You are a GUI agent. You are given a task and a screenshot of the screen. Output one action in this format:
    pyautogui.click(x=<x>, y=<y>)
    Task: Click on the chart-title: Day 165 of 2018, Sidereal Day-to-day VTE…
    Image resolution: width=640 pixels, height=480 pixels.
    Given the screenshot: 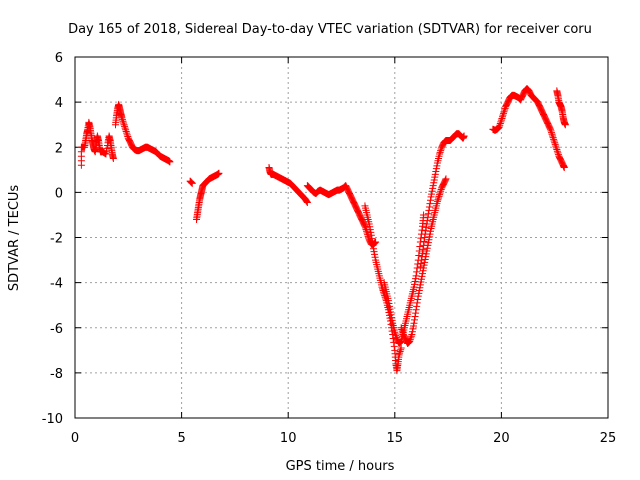 What is the action you would take?
    pyautogui.click(x=330, y=29)
    